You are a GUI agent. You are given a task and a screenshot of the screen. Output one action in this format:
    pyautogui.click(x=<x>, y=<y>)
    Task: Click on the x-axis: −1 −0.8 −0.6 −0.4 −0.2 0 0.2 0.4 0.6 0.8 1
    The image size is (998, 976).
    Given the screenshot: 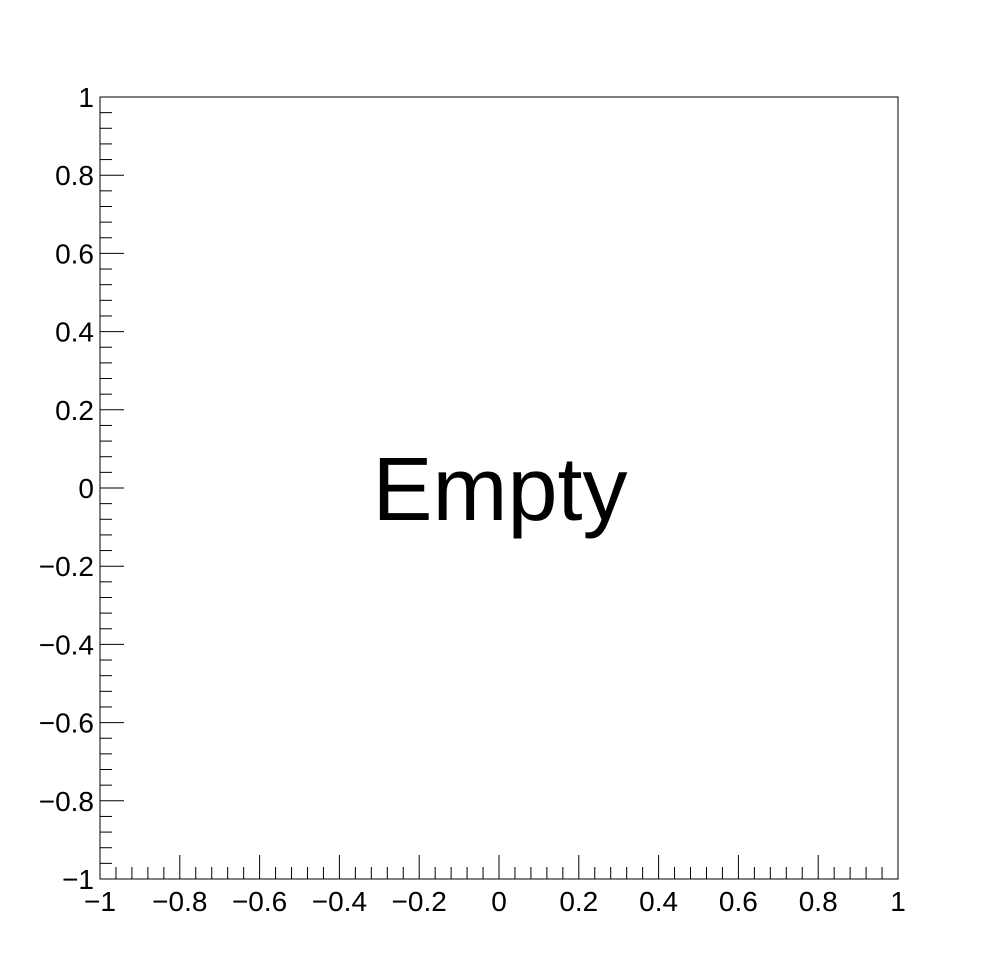 What is the action you would take?
    pyautogui.click(x=495, y=886)
    